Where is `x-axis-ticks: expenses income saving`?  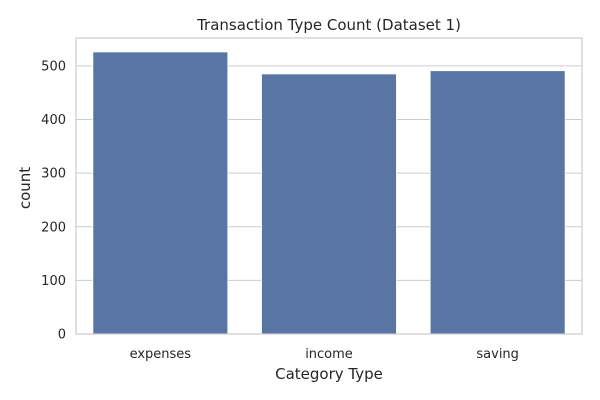 x-axis-ticks: expenses income saving is located at coordinates (324, 354).